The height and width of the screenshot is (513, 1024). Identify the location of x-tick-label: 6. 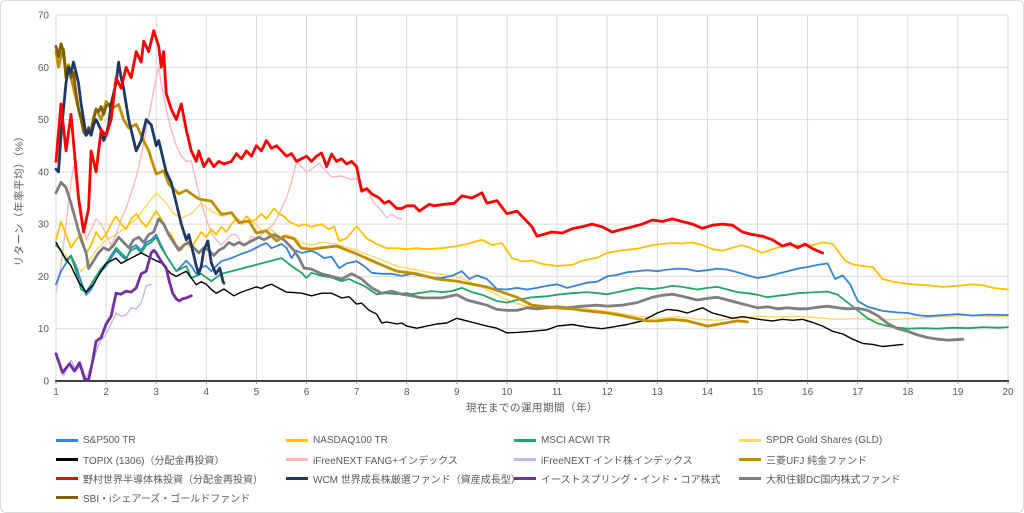
(307, 392).